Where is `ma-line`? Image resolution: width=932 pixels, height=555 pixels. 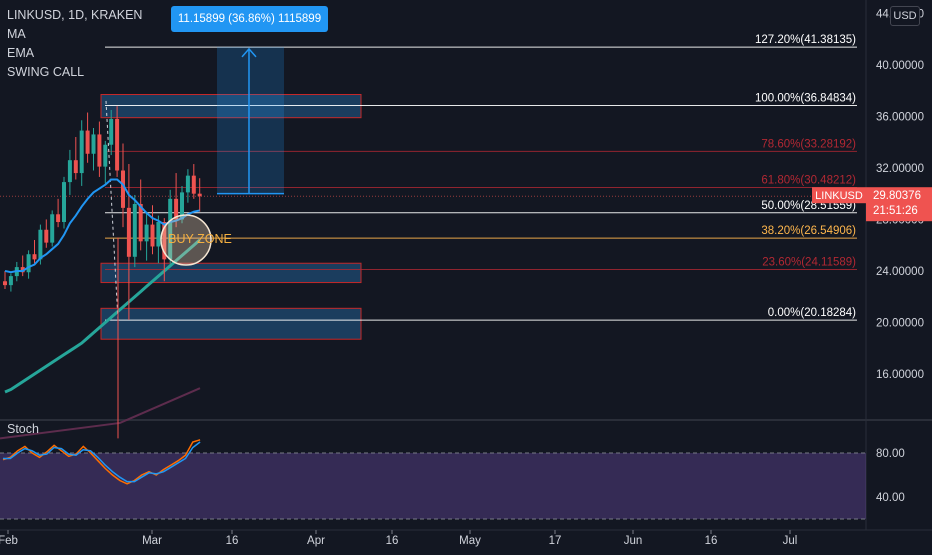 ma-line is located at coordinates (102, 316).